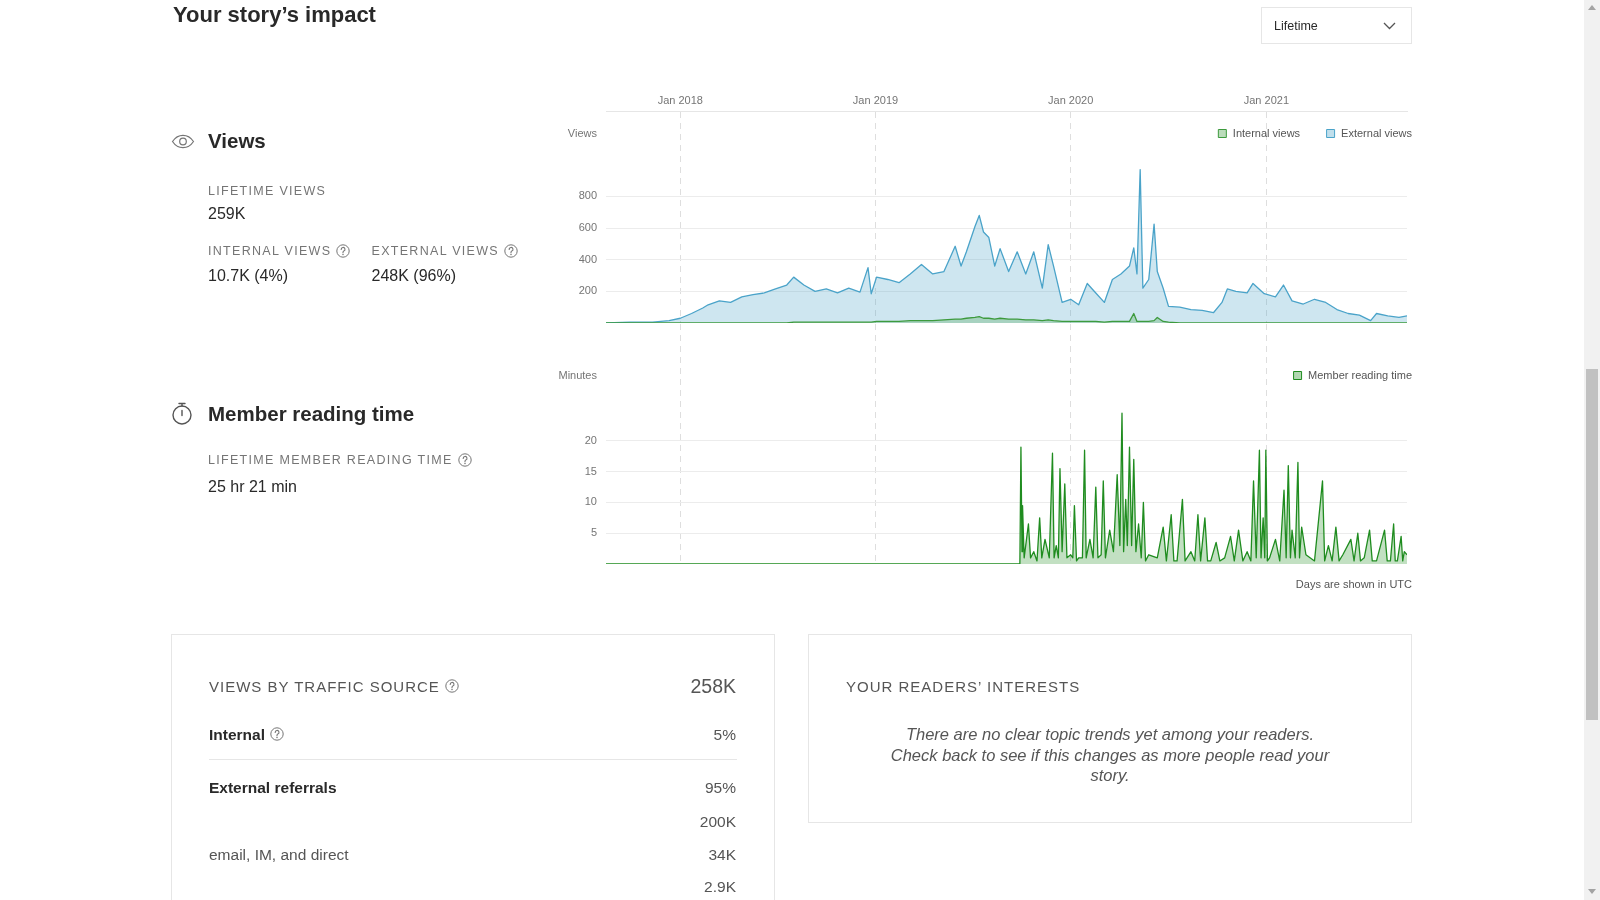 The image size is (1600, 900). What do you see at coordinates (587, 290) in the screenshot?
I see `y-tick-label: 200` at bounding box center [587, 290].